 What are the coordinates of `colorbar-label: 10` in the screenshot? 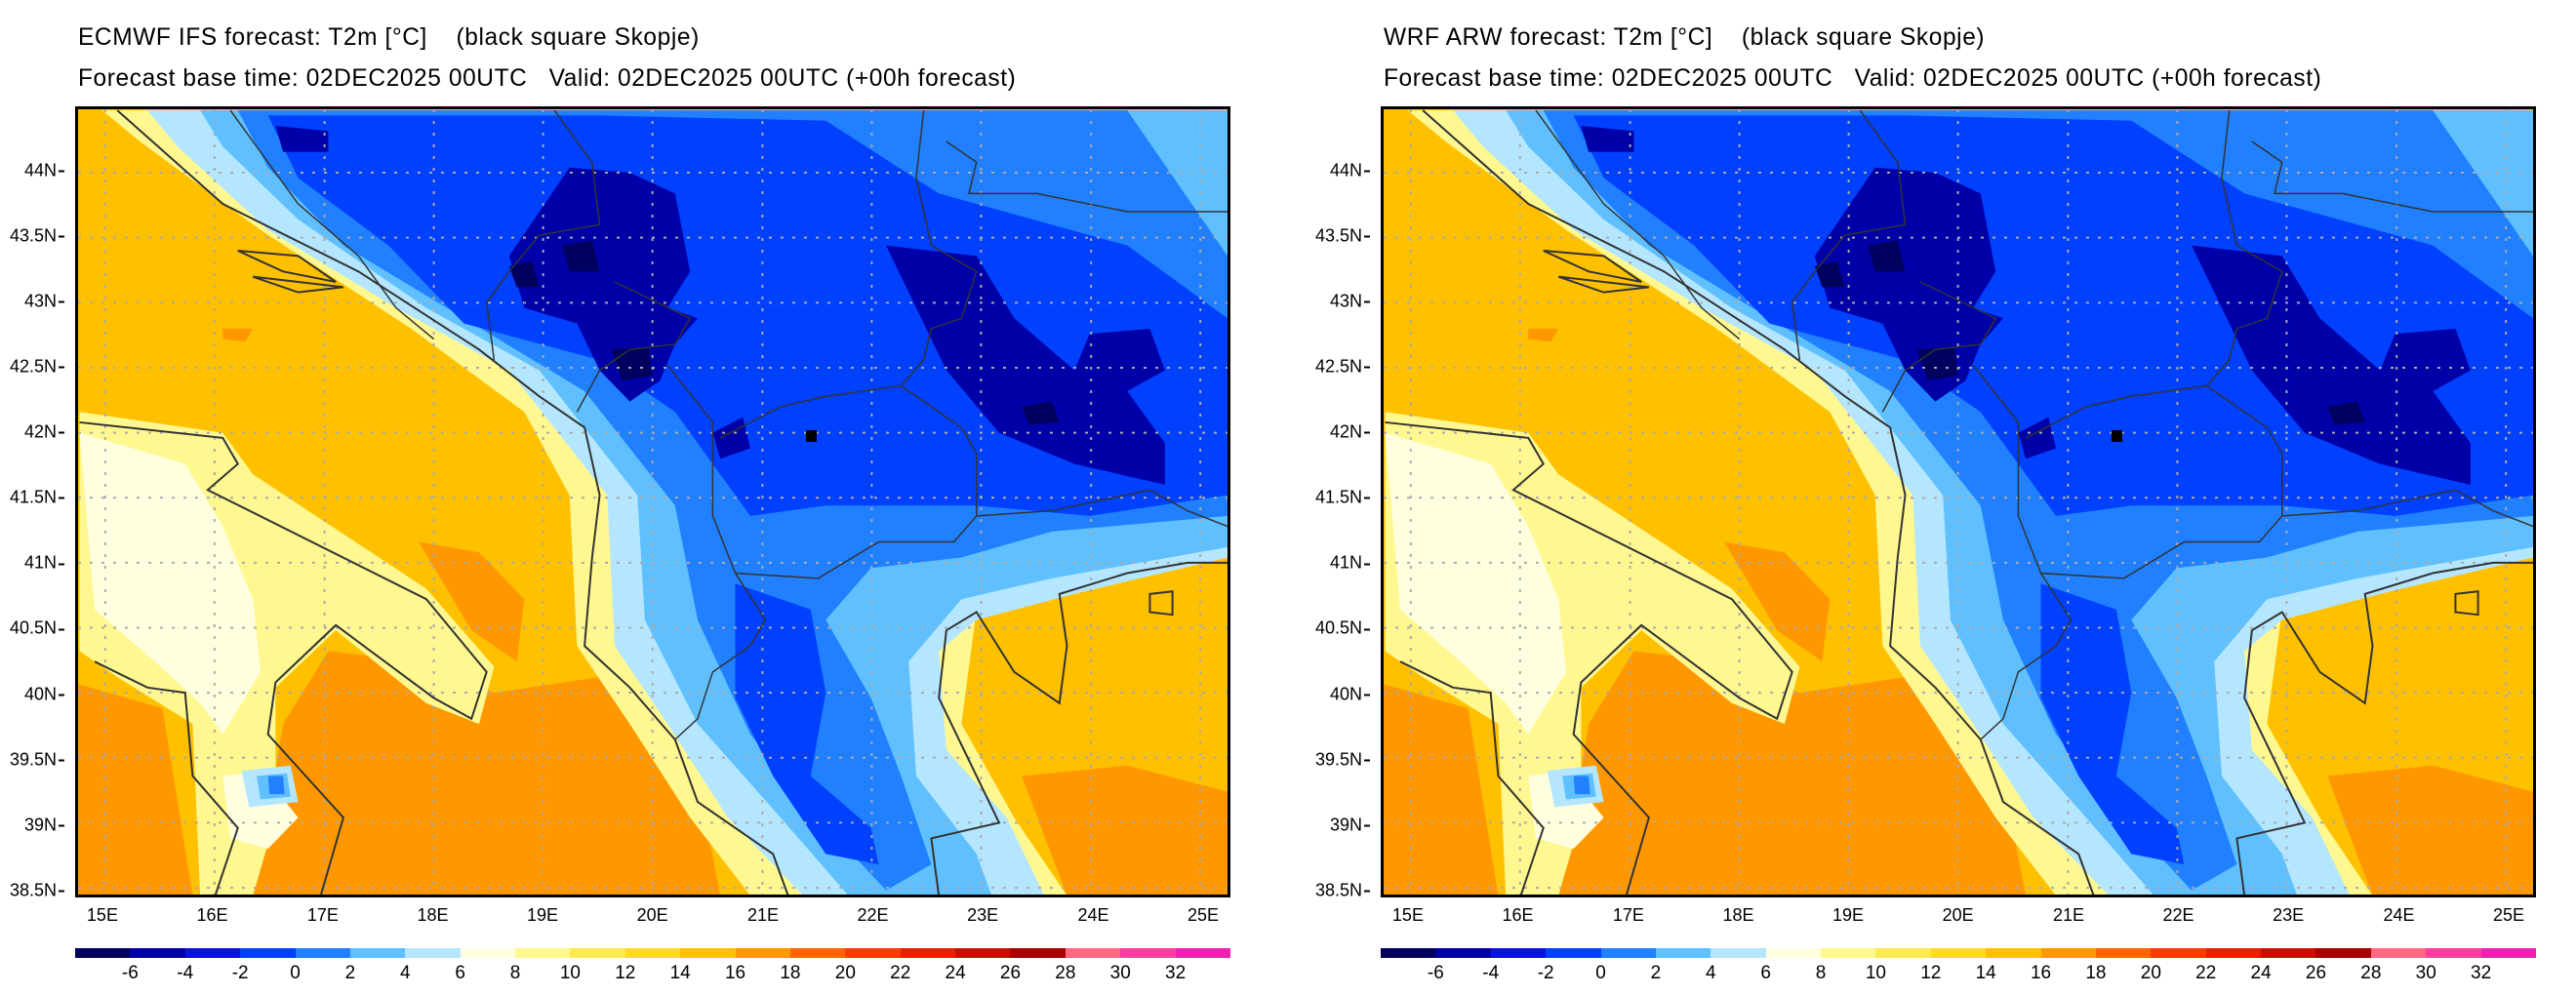 It's located at (570, 973).